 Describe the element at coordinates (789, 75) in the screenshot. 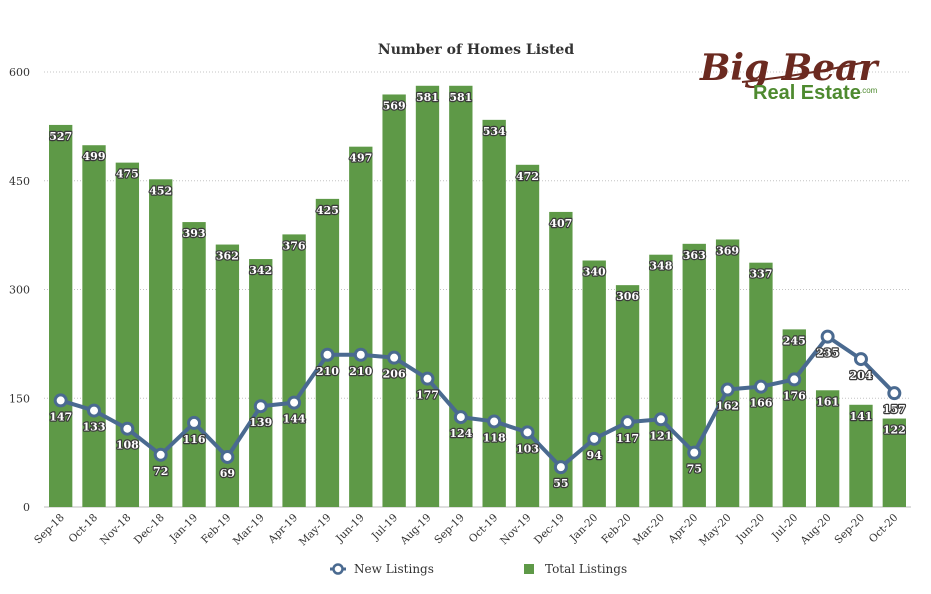

I see `brand-logo: Big Bear Real Estate .com` at that location.